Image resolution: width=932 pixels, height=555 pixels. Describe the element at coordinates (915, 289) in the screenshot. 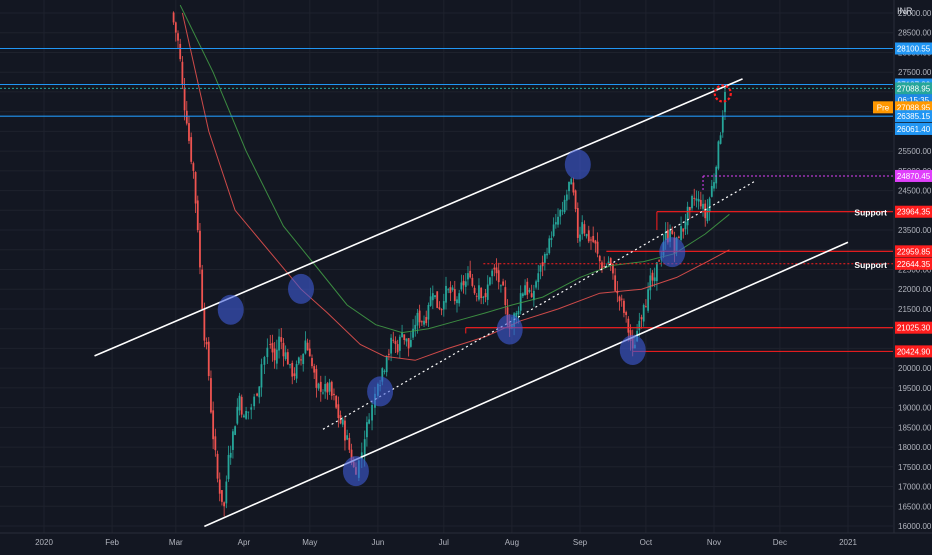

I see `y-tick-label: 22000.00` at that location.